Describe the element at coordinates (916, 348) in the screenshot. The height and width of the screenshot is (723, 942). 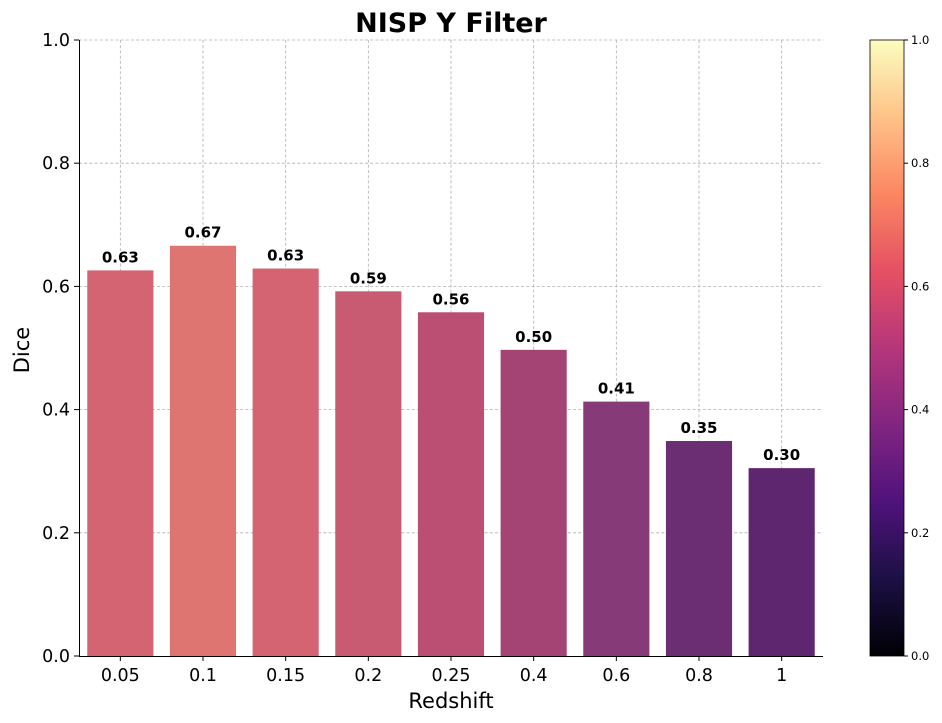
I see `colorbar-ticks: 0.0 0.2 0.4 0.6 0.8 1.0` at that location.